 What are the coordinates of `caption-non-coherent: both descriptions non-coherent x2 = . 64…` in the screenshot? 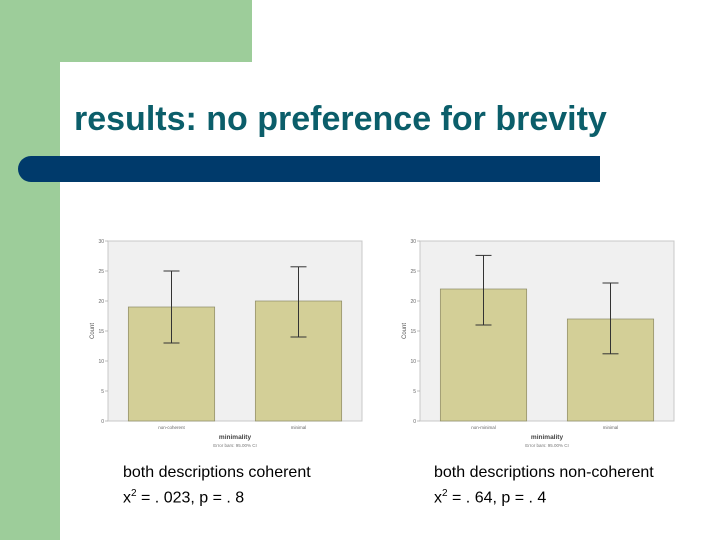 It's located at (544, 485).